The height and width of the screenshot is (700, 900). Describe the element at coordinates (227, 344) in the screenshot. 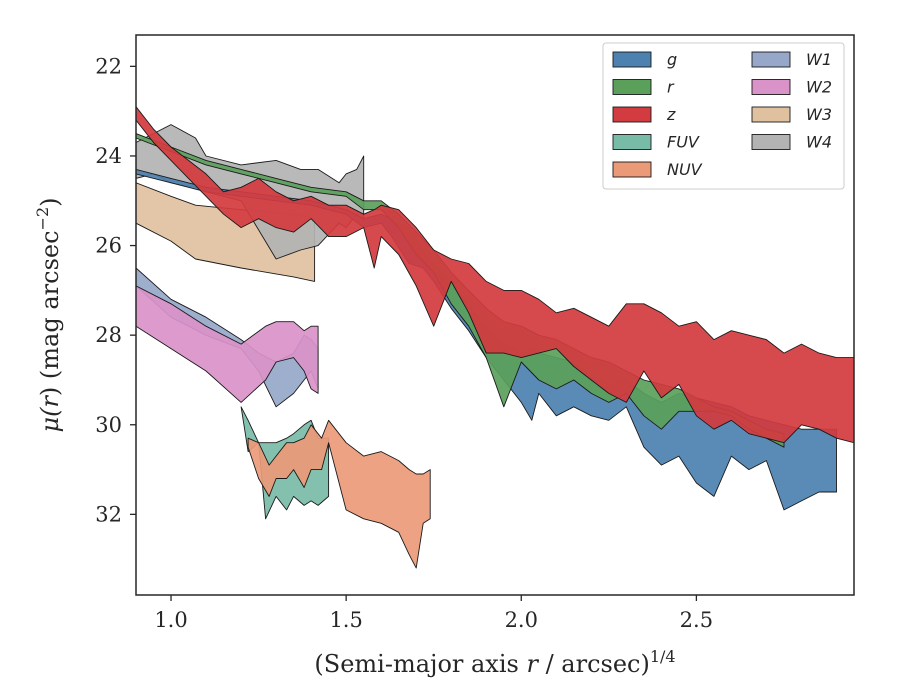

I see `band-w2` at that location.